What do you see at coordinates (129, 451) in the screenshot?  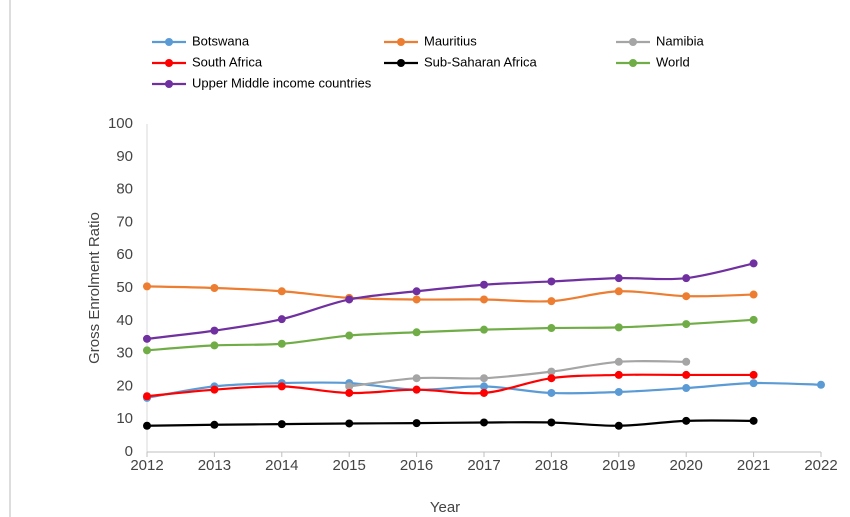 I see `y-tick-label: 0` at bounding box center [129, 451].